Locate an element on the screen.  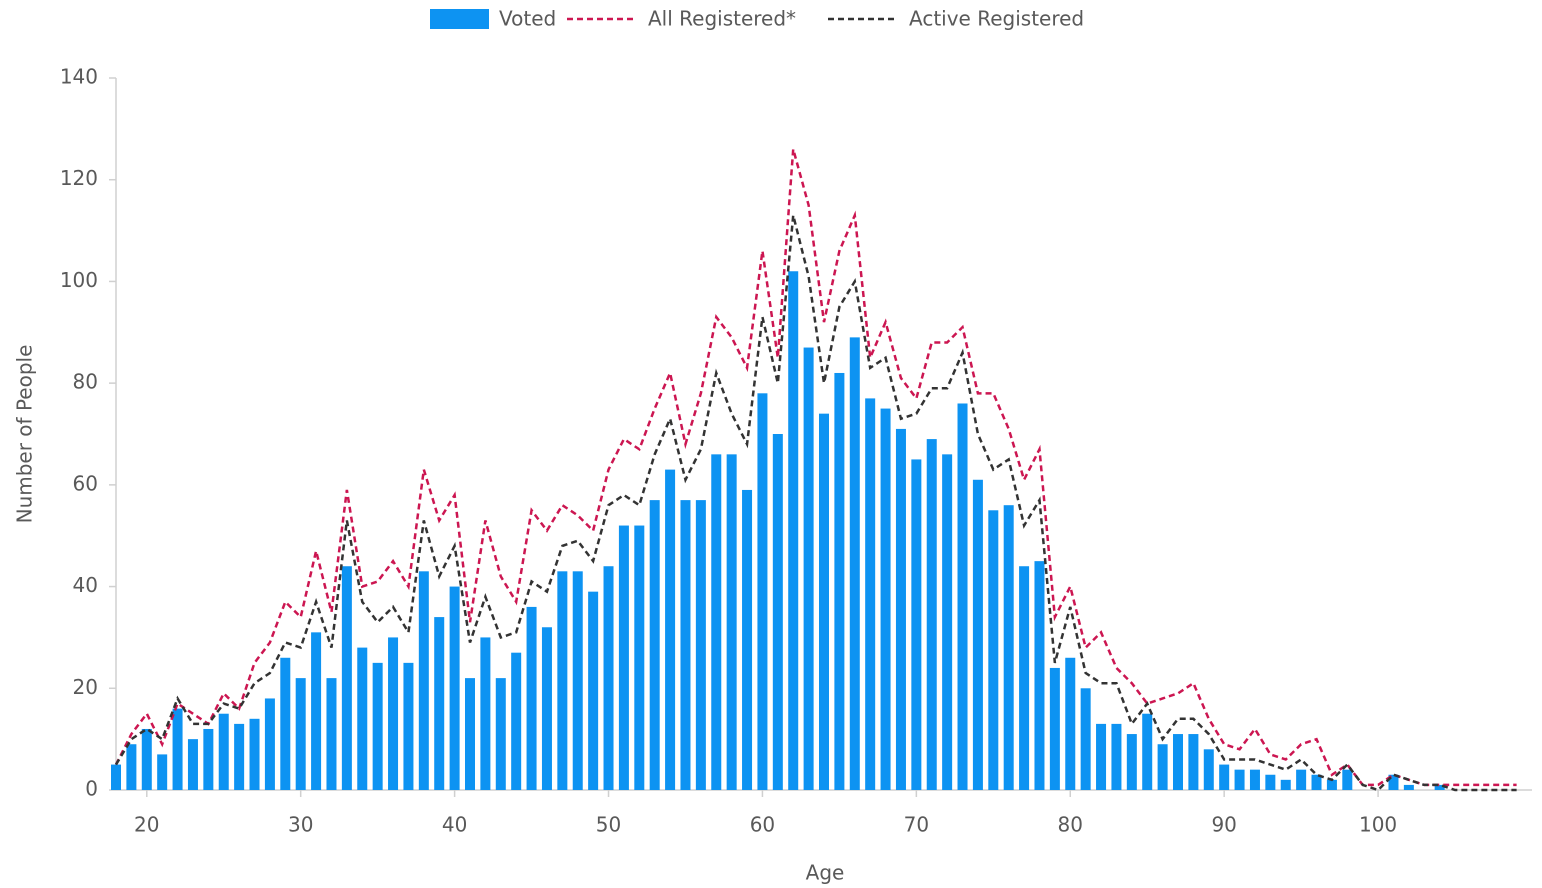
legend-label: Voted is located at coordinates (527, 19).